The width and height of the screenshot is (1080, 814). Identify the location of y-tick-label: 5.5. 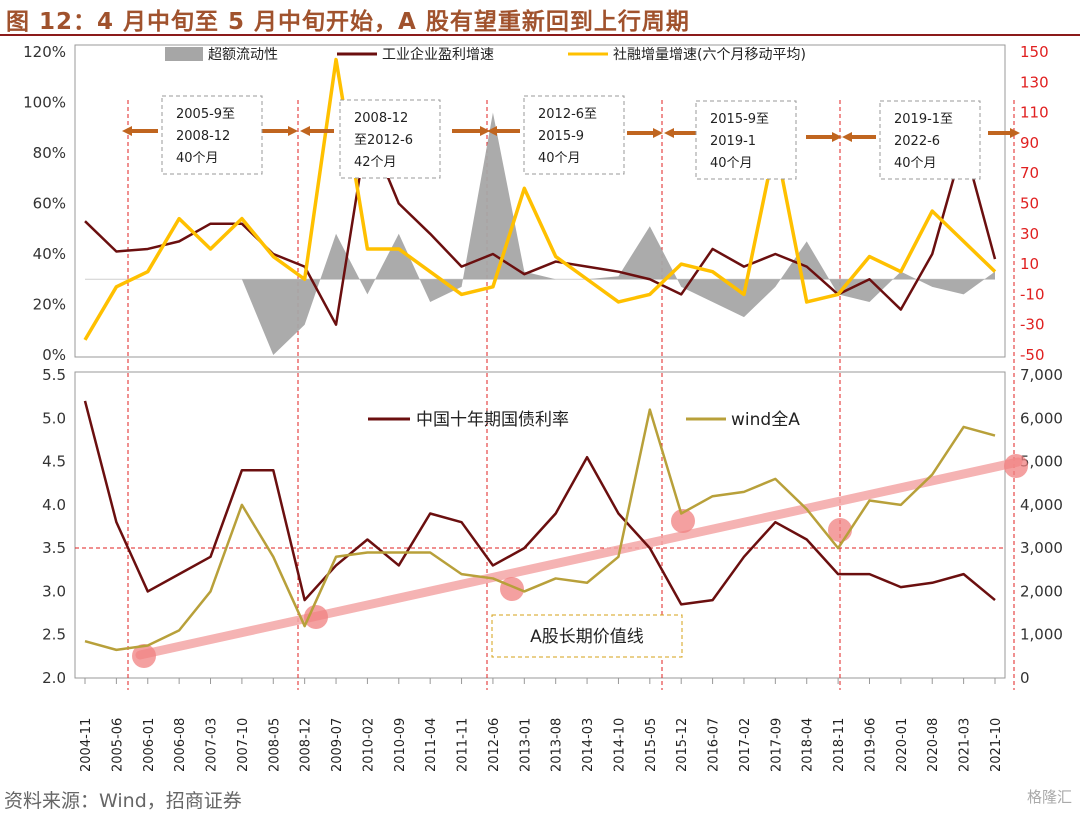
(54, 375).